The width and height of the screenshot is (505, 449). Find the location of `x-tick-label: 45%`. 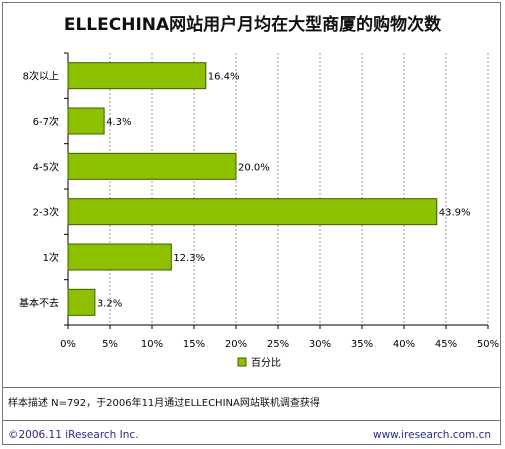

x-tick-label: 45% is located at coordinates (446, 344).